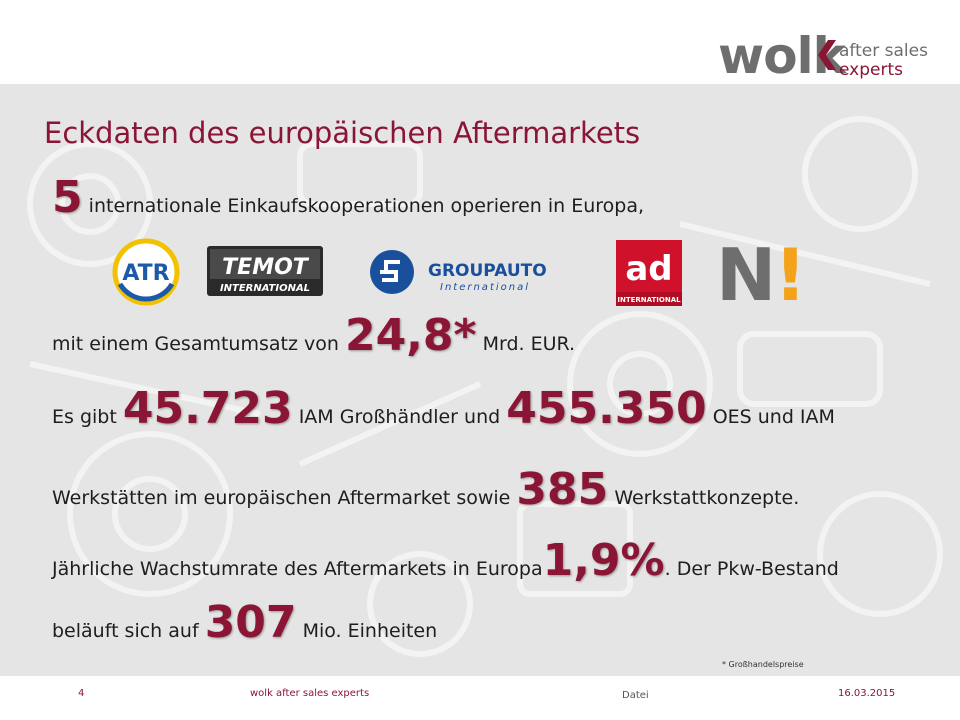 The width and height of the screenshot is (960, 720). I want to click on logo-tagline-1: after sales, so click(883, 51).